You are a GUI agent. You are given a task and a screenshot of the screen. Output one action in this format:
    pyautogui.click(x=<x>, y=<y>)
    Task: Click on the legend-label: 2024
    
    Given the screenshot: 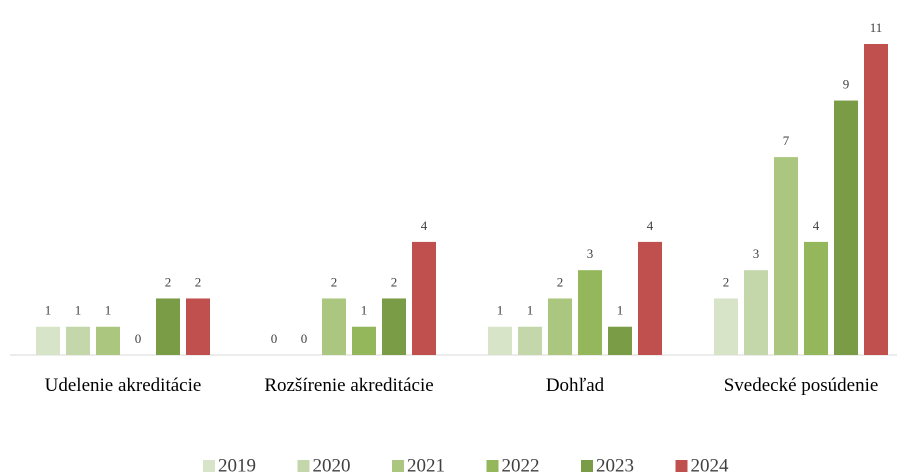 What is the action you would take?
    pyautogui.click(x=710, y=465)
    